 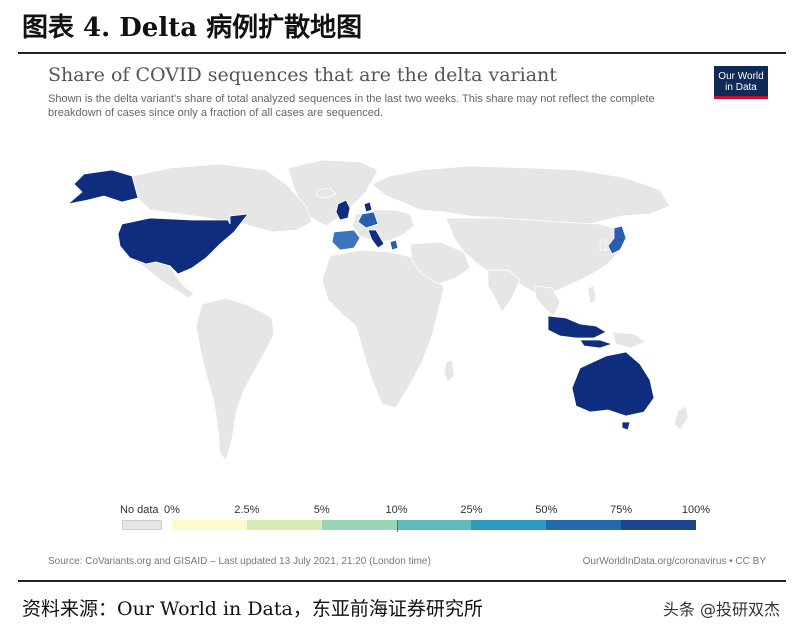 What do you see at coordinates (471, 510) in the screenshot?
I see `legend-tick-label: 25%` at bounding box center [471, 510].